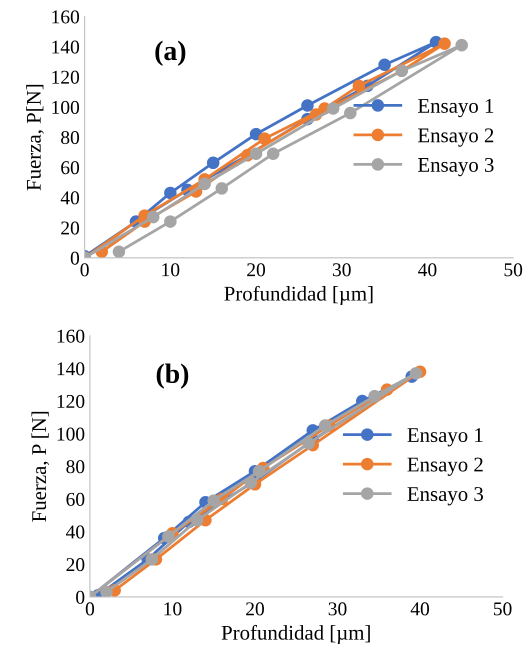 The height and width of the screenshot is (661, 529). What do you see at coordinates (172, 376) in the screenshot?
I see `annotation: (b)` at bounding box center [172, 376].